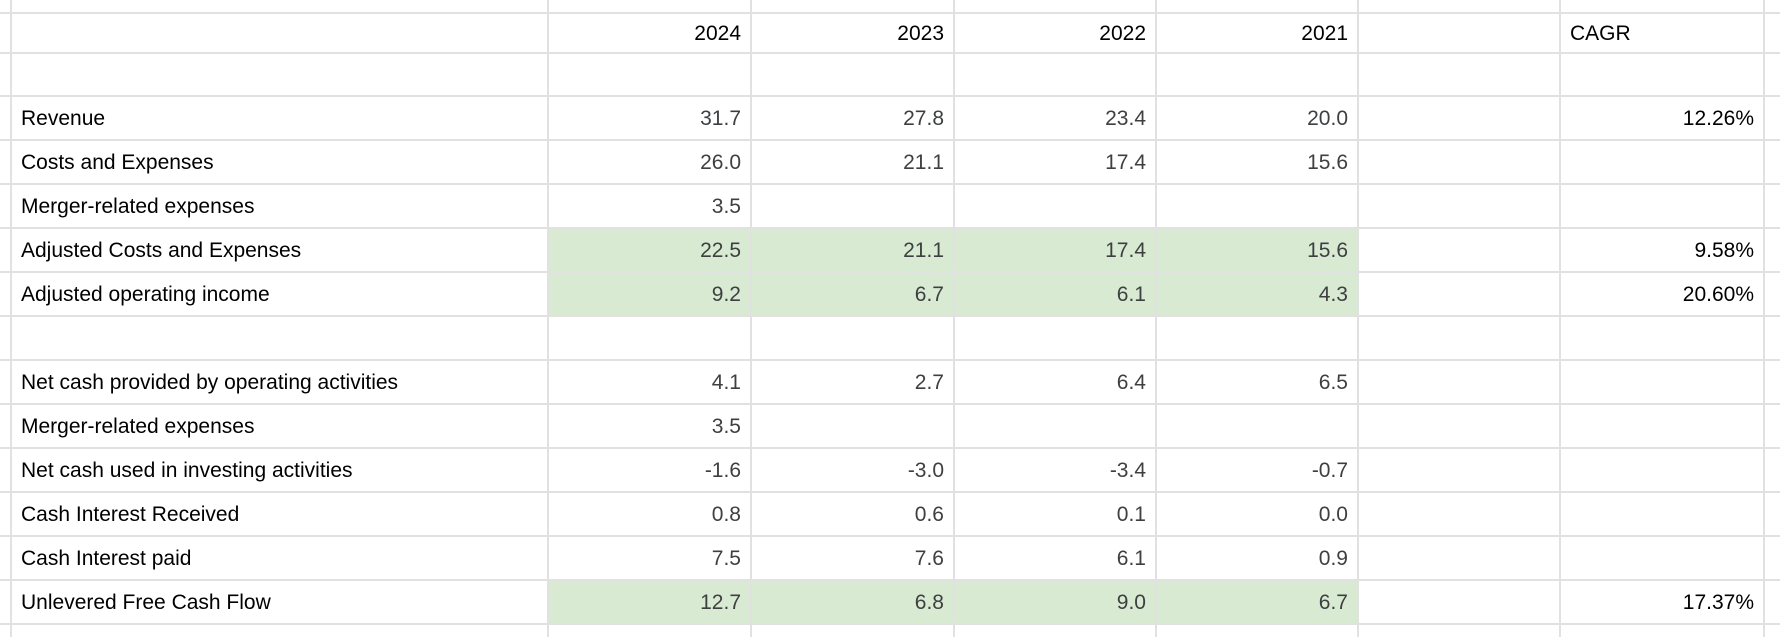 Image resolution: width=1780 pixels, height=637 pixels. What do you see at coordinates (279, 162) in the screenshot?
I see `row-label-cell: Costs and Expenses` at bounding box center [279, 162].